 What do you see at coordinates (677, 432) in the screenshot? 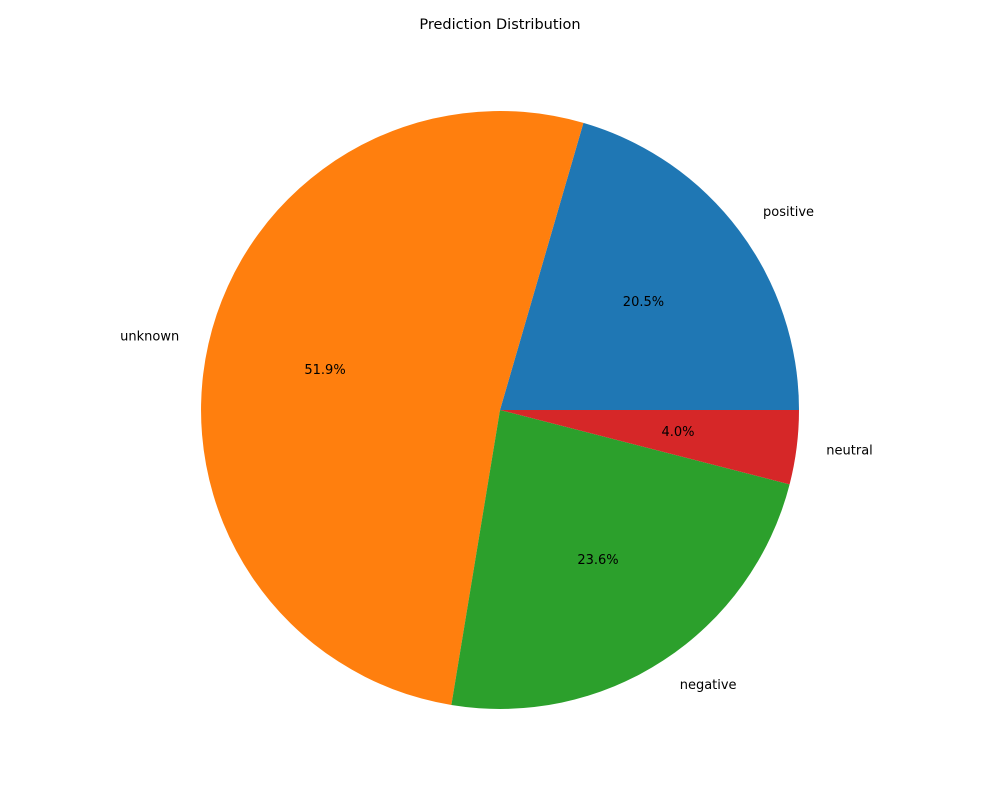
I see `slice-pct-label-neutral: 4.0%` at bounding box center [677, 432].